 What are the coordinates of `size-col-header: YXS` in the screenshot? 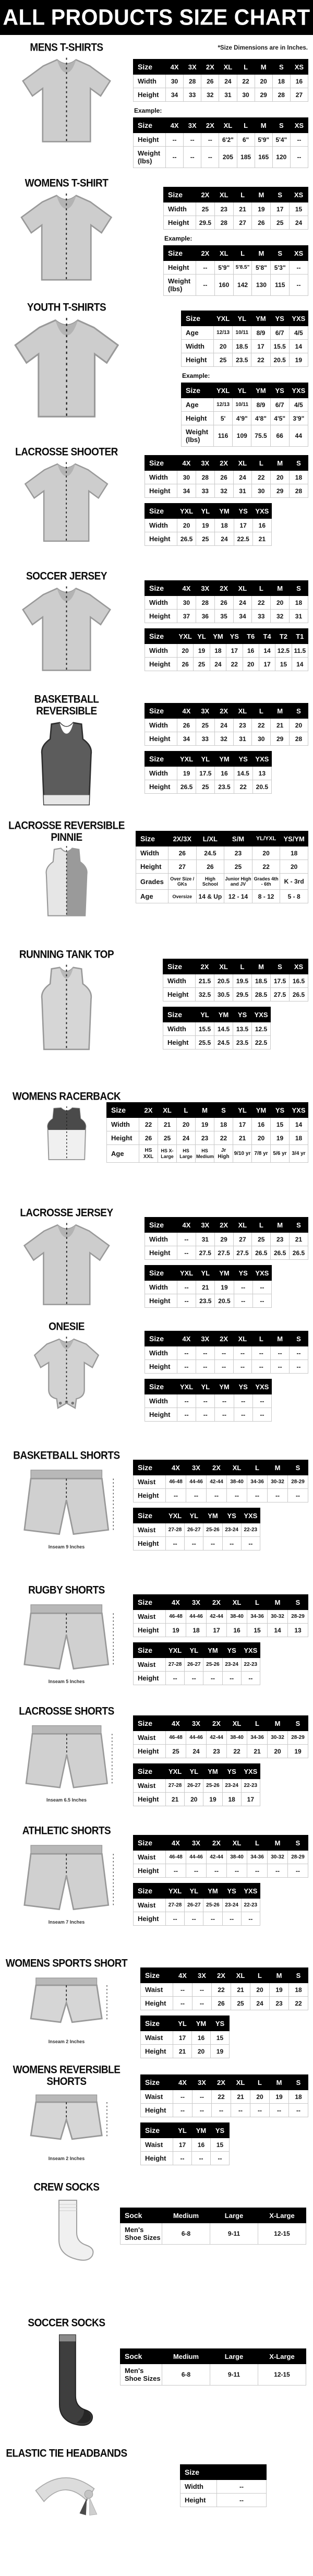 It's located at (262, 1273).